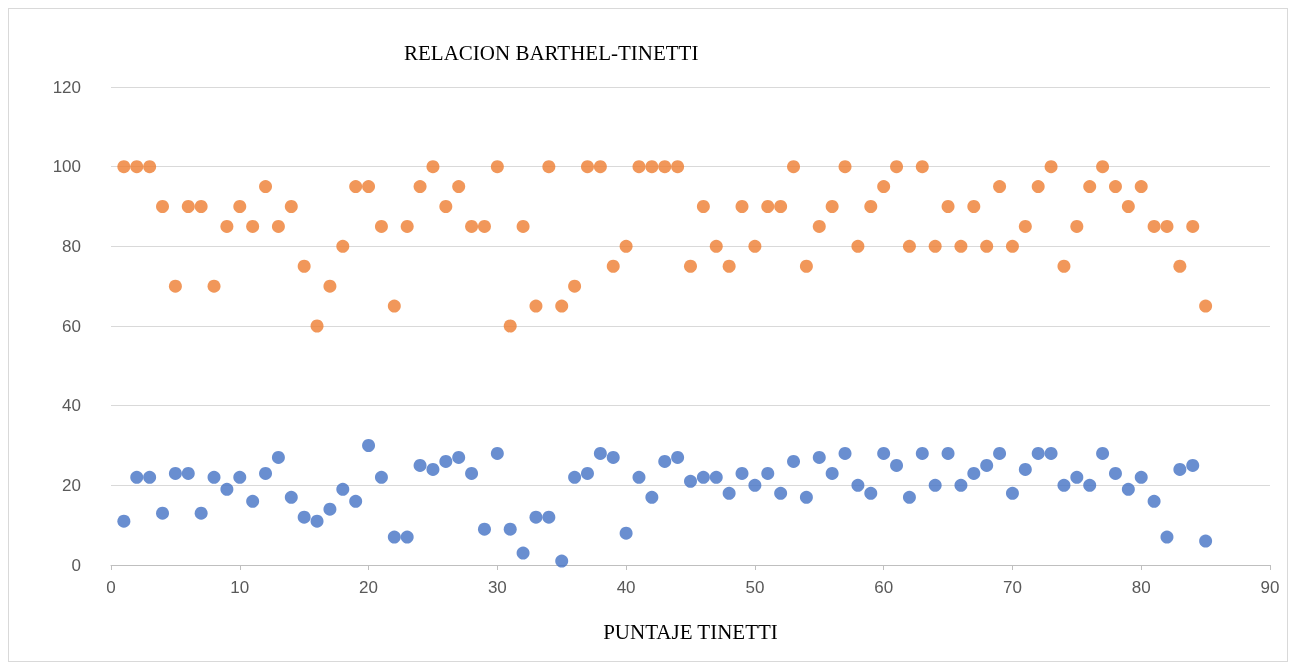 This screenshot has height=670, width=1296. I want to click on x-tick-label: 40, so click(626, 587).